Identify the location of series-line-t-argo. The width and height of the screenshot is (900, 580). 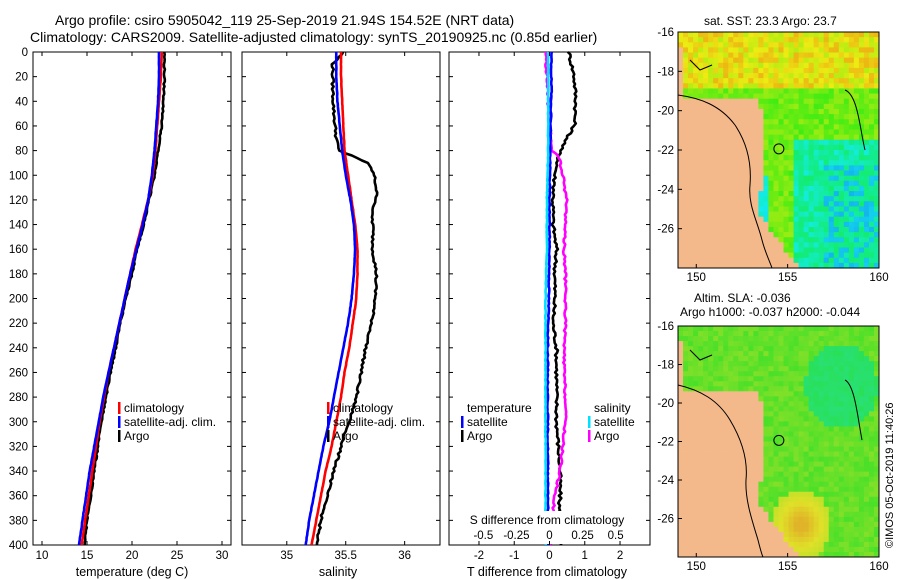
(564, 298).